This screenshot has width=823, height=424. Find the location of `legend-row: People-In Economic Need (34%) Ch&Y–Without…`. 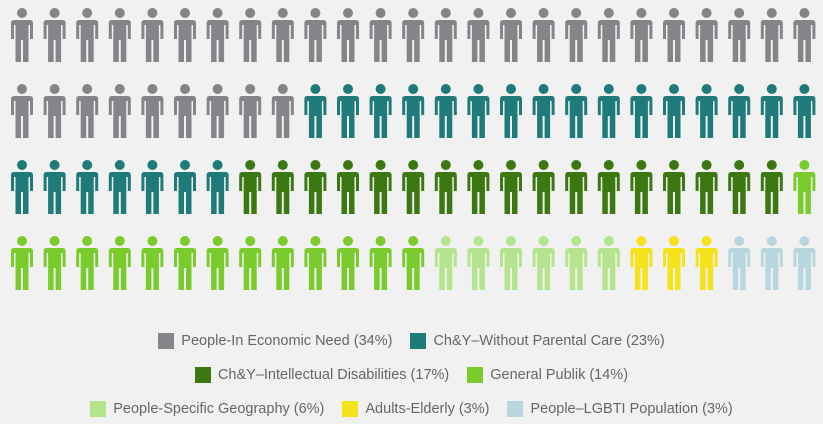

legend-row: People-In Economic Need (34%) Ch&Y–Without… is located at coordinates (411, 341).